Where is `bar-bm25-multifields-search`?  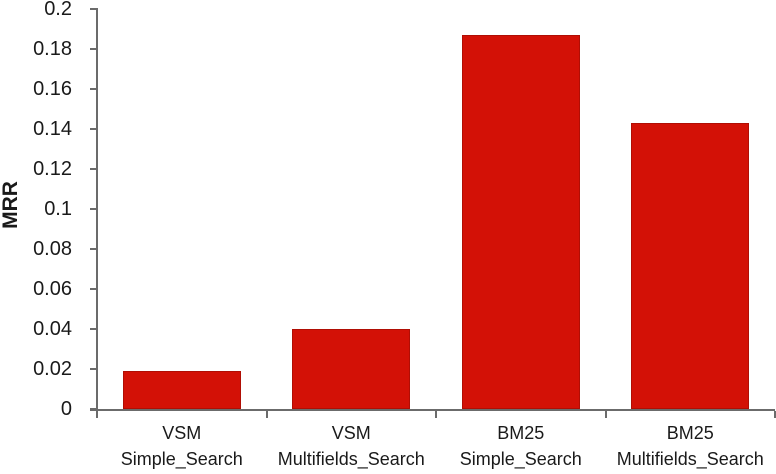
bar-bm25-multifields-search is located at coordinates (690, 266).